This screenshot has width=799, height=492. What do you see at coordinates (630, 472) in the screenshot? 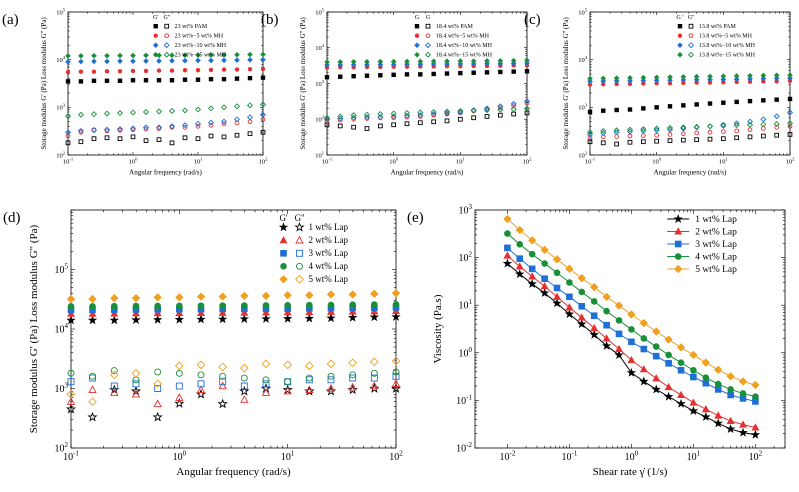
I see `x-axis-label: Shear rate γ̇ (1/s)` at bounding box center [630, 472].